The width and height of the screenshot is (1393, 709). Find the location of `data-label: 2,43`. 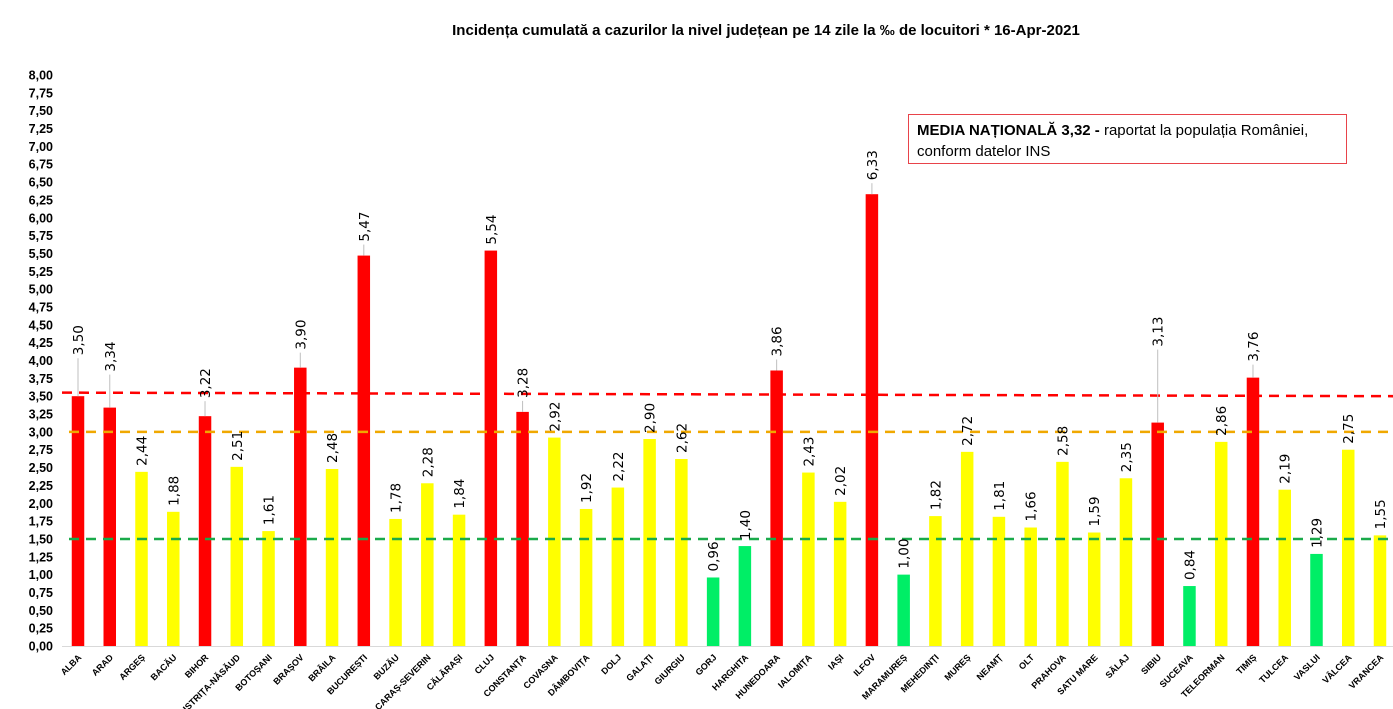

data-label: 2,43 is located at coordinates (809, 451).